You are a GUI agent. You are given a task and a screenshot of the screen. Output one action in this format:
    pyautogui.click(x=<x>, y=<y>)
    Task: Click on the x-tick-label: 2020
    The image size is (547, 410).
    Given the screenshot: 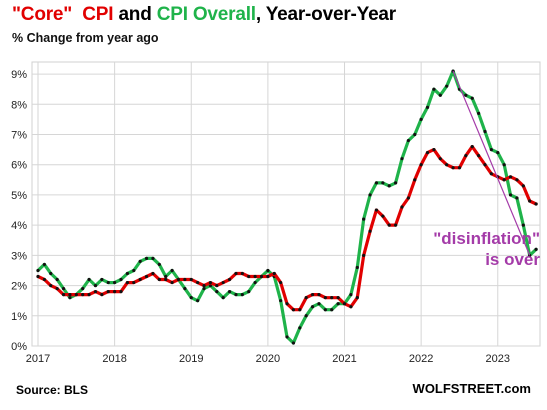 What is the action you would take?
    pyautogui.click(x=268, y=359)
    